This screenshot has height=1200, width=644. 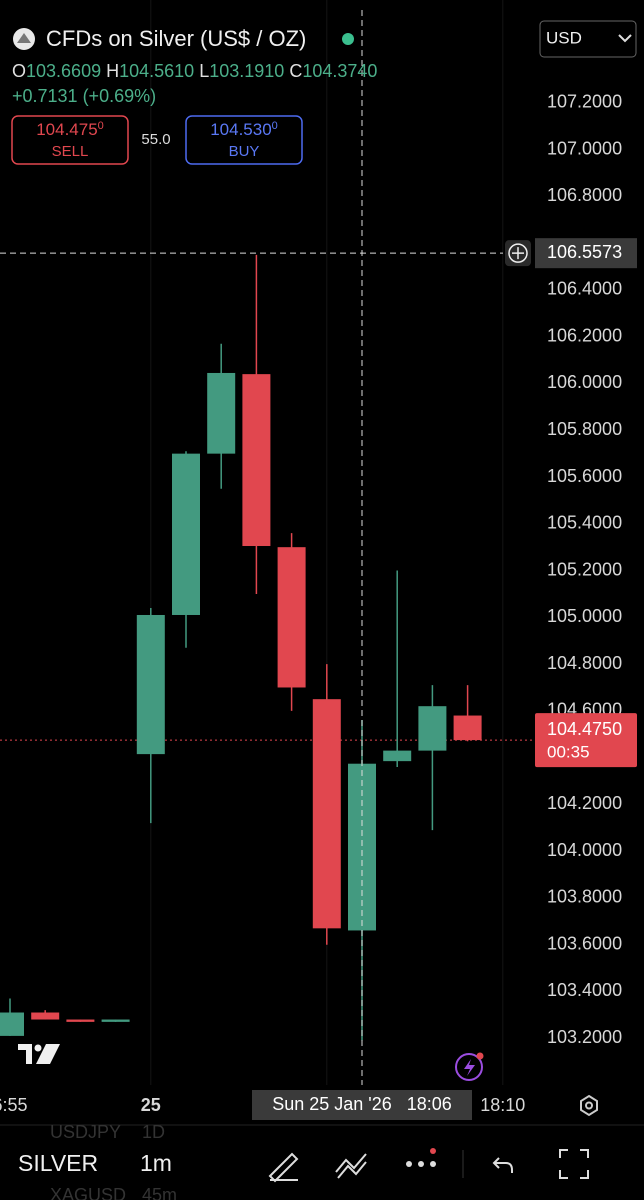 I want to click on buy-label: BUY, so click(x=244, y=151).